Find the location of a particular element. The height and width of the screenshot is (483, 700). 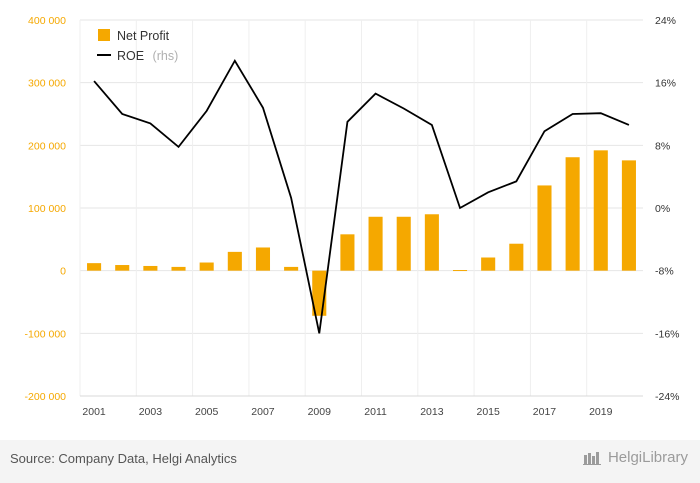

y-right-tick-label: -16% is located at coordinates (667, 334).